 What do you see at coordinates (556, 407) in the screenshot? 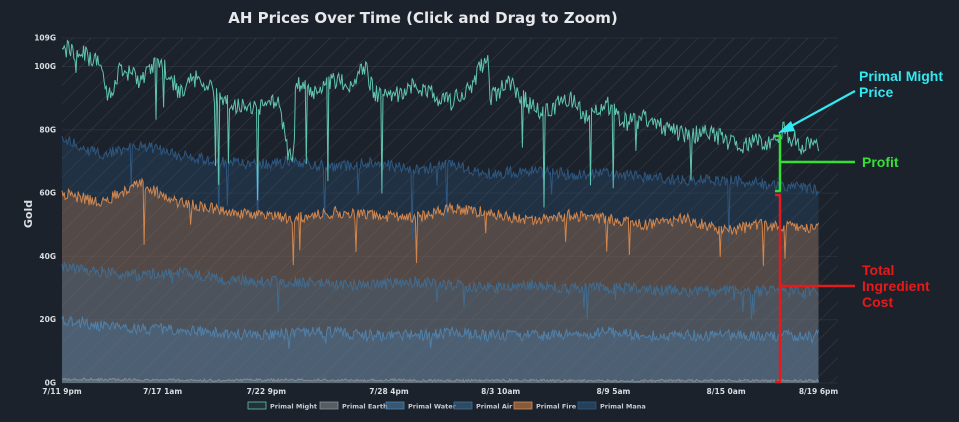
I see `legend-label: Primal Fire` at bounding box center [556, 407].